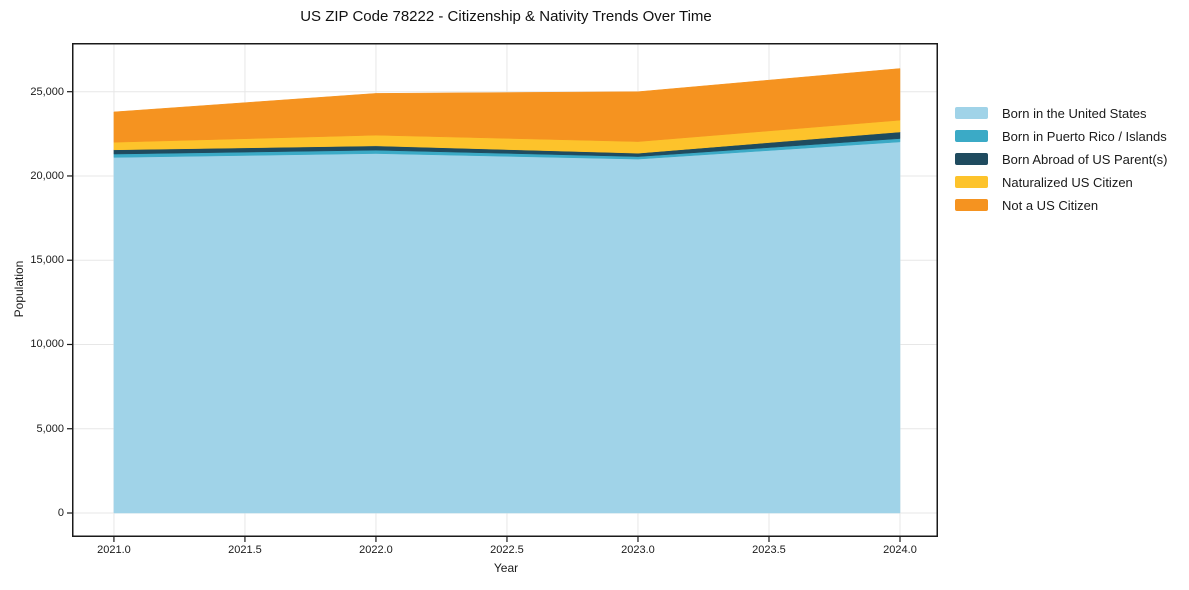  Describe the element at coordinates (60, 513) in the screenshot. I see `y-tick-label: 0` at that location.